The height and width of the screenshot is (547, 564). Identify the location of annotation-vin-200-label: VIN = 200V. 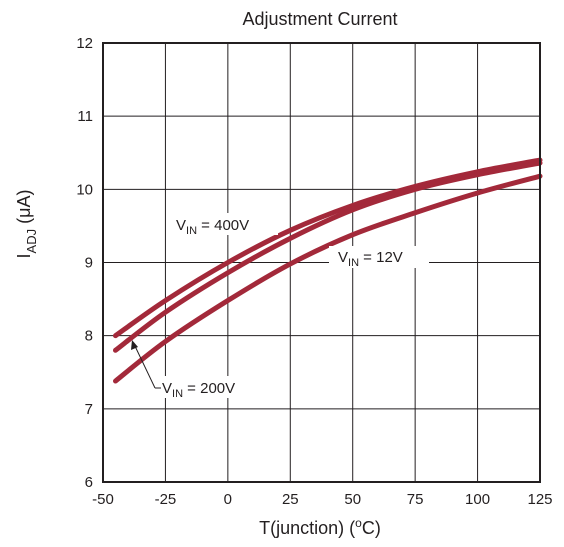
(198, 390).